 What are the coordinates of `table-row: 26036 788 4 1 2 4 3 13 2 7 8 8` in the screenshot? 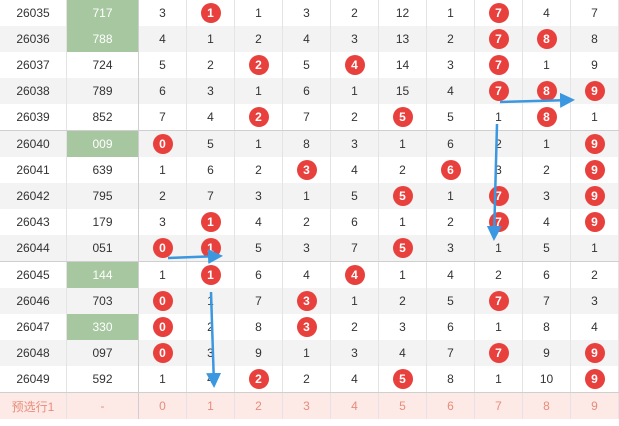 It's located at (309, 39).